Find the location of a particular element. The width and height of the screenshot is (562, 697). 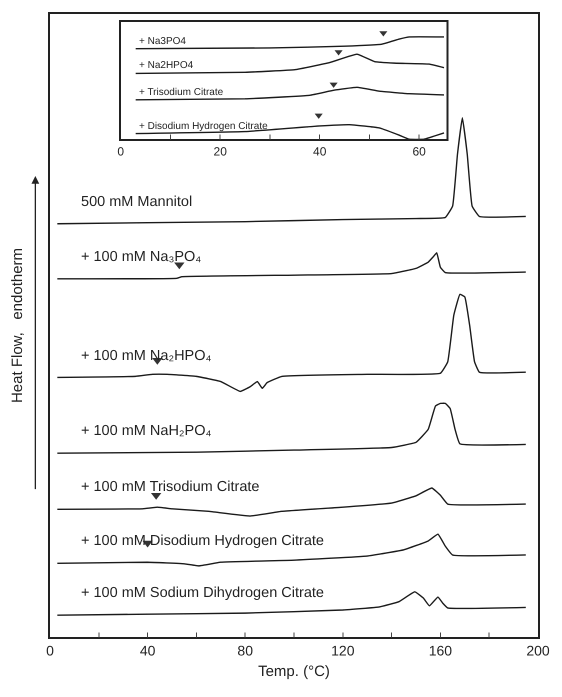

series-label: 500 mM Mannitol is located at coordinates (136, 202).